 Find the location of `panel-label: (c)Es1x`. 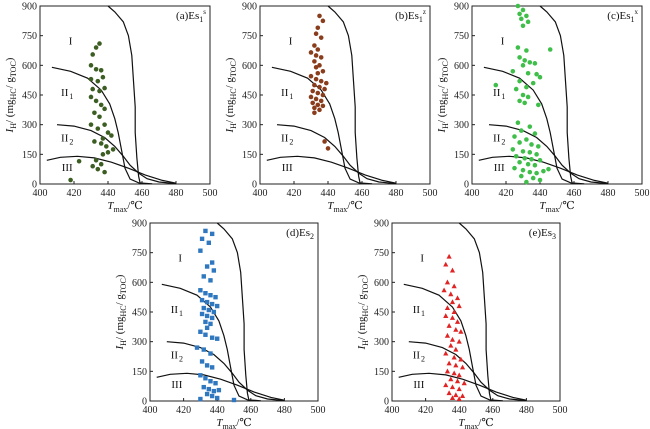

panel-label: (c)Es1x is located at coordinates (622, 16).